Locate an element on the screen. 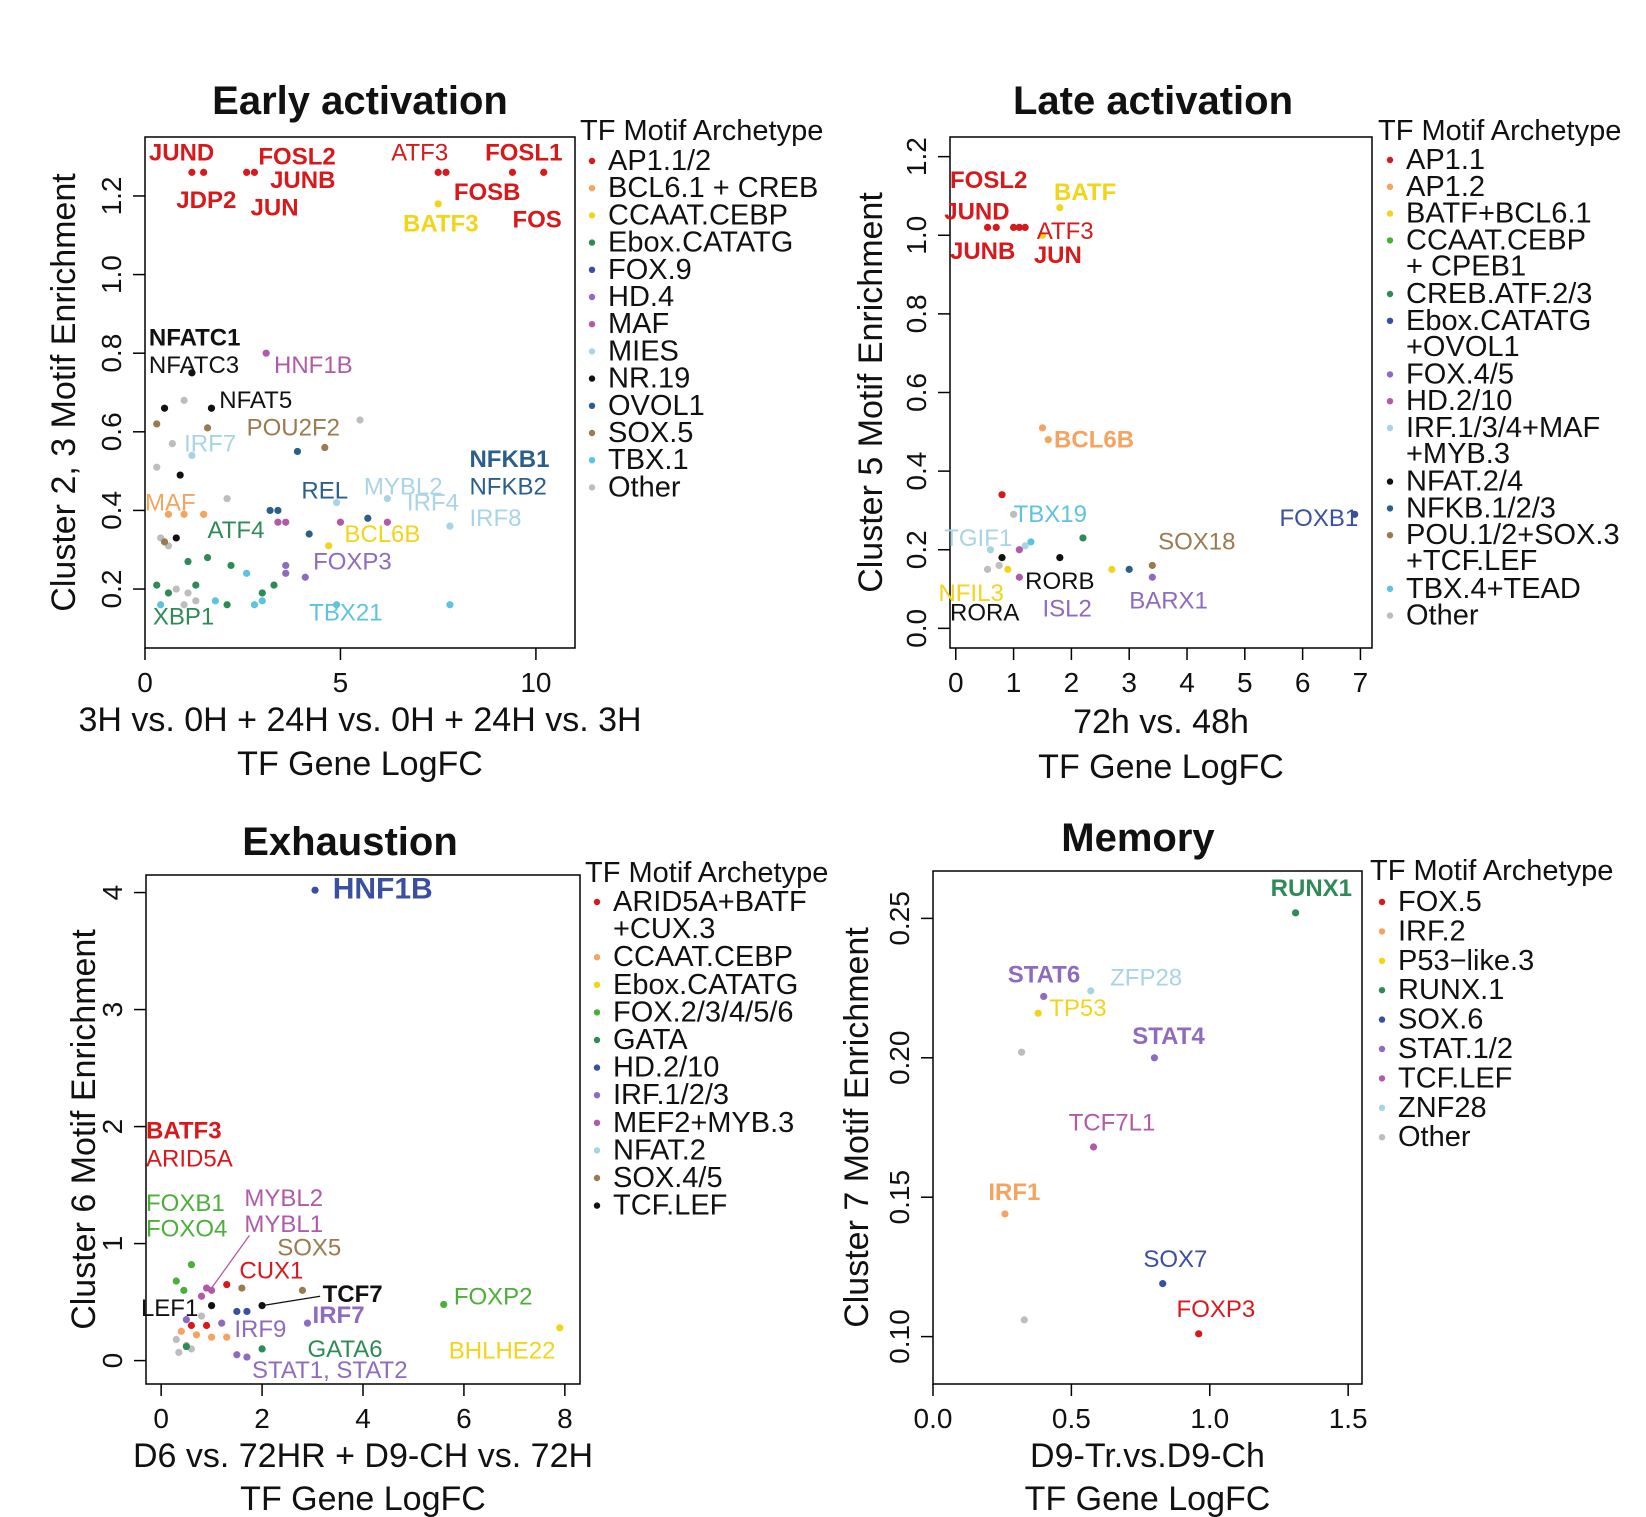 The width and height of the screenshot is (1646, 1517). legend-label: TBX.1 is located at coordinates (648, 460).